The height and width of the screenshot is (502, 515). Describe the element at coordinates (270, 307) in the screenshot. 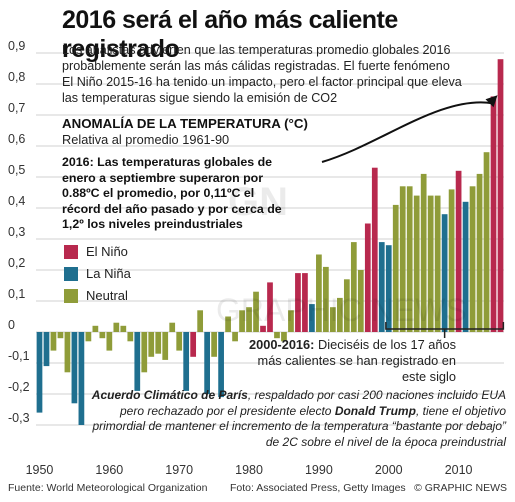

I see `bar-1983` at that location.